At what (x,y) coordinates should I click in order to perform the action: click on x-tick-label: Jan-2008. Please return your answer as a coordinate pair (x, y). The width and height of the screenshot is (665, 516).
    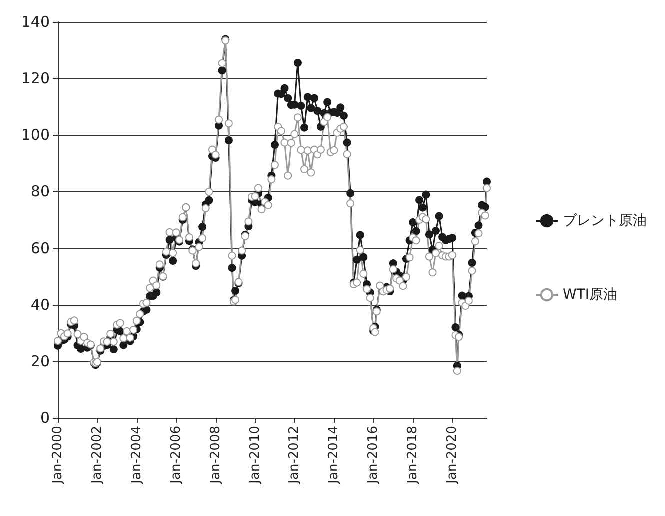
    Looking at the image, I should click on (216, 455).